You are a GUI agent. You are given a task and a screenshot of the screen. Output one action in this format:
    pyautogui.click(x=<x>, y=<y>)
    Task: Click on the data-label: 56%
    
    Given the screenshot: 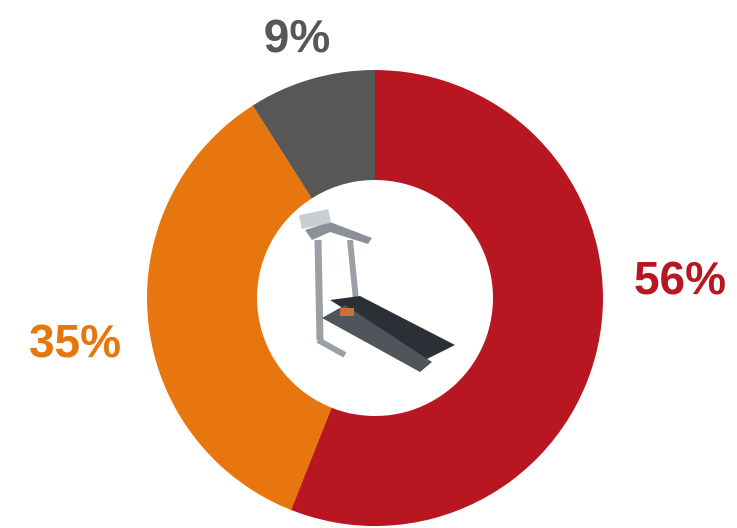 What is the action you would take?
    pyautogui.click(x=680, y=278)
    